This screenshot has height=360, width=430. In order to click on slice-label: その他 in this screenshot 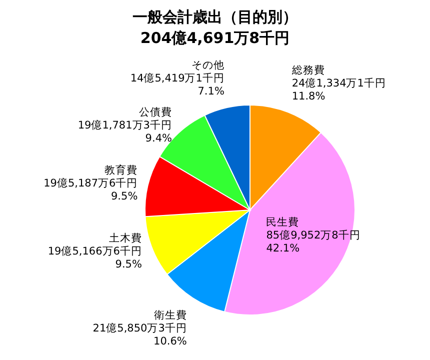, I will do `click(207, 65)`.